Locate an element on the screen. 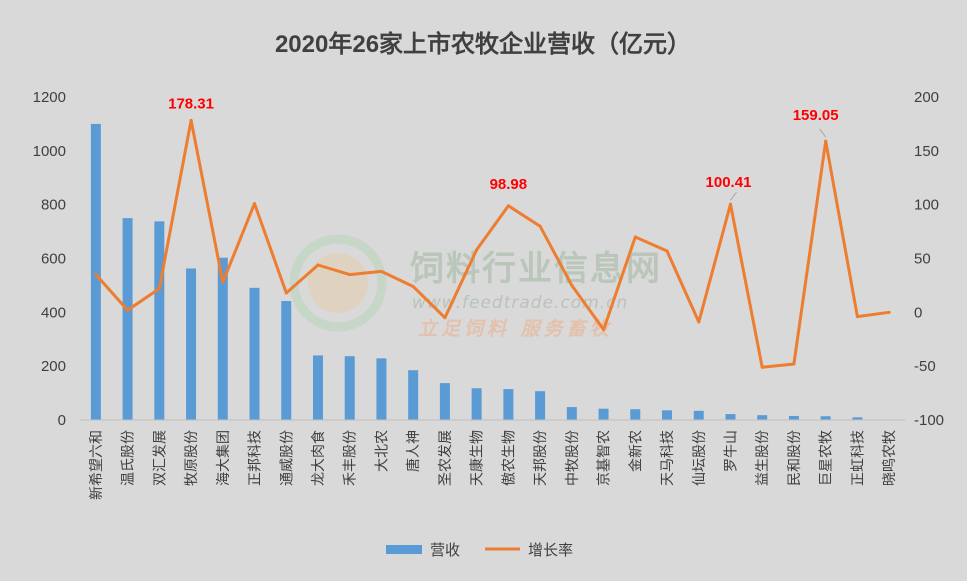  left-axis: 0 200 400 600 800 1000 1200 is located at coordinates (49, 259).